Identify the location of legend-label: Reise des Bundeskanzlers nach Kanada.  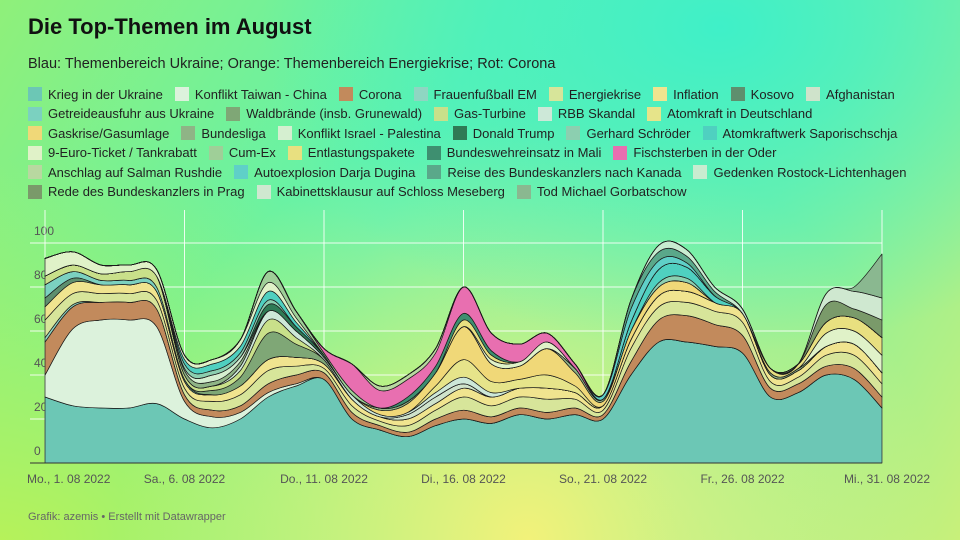
(564, 172).